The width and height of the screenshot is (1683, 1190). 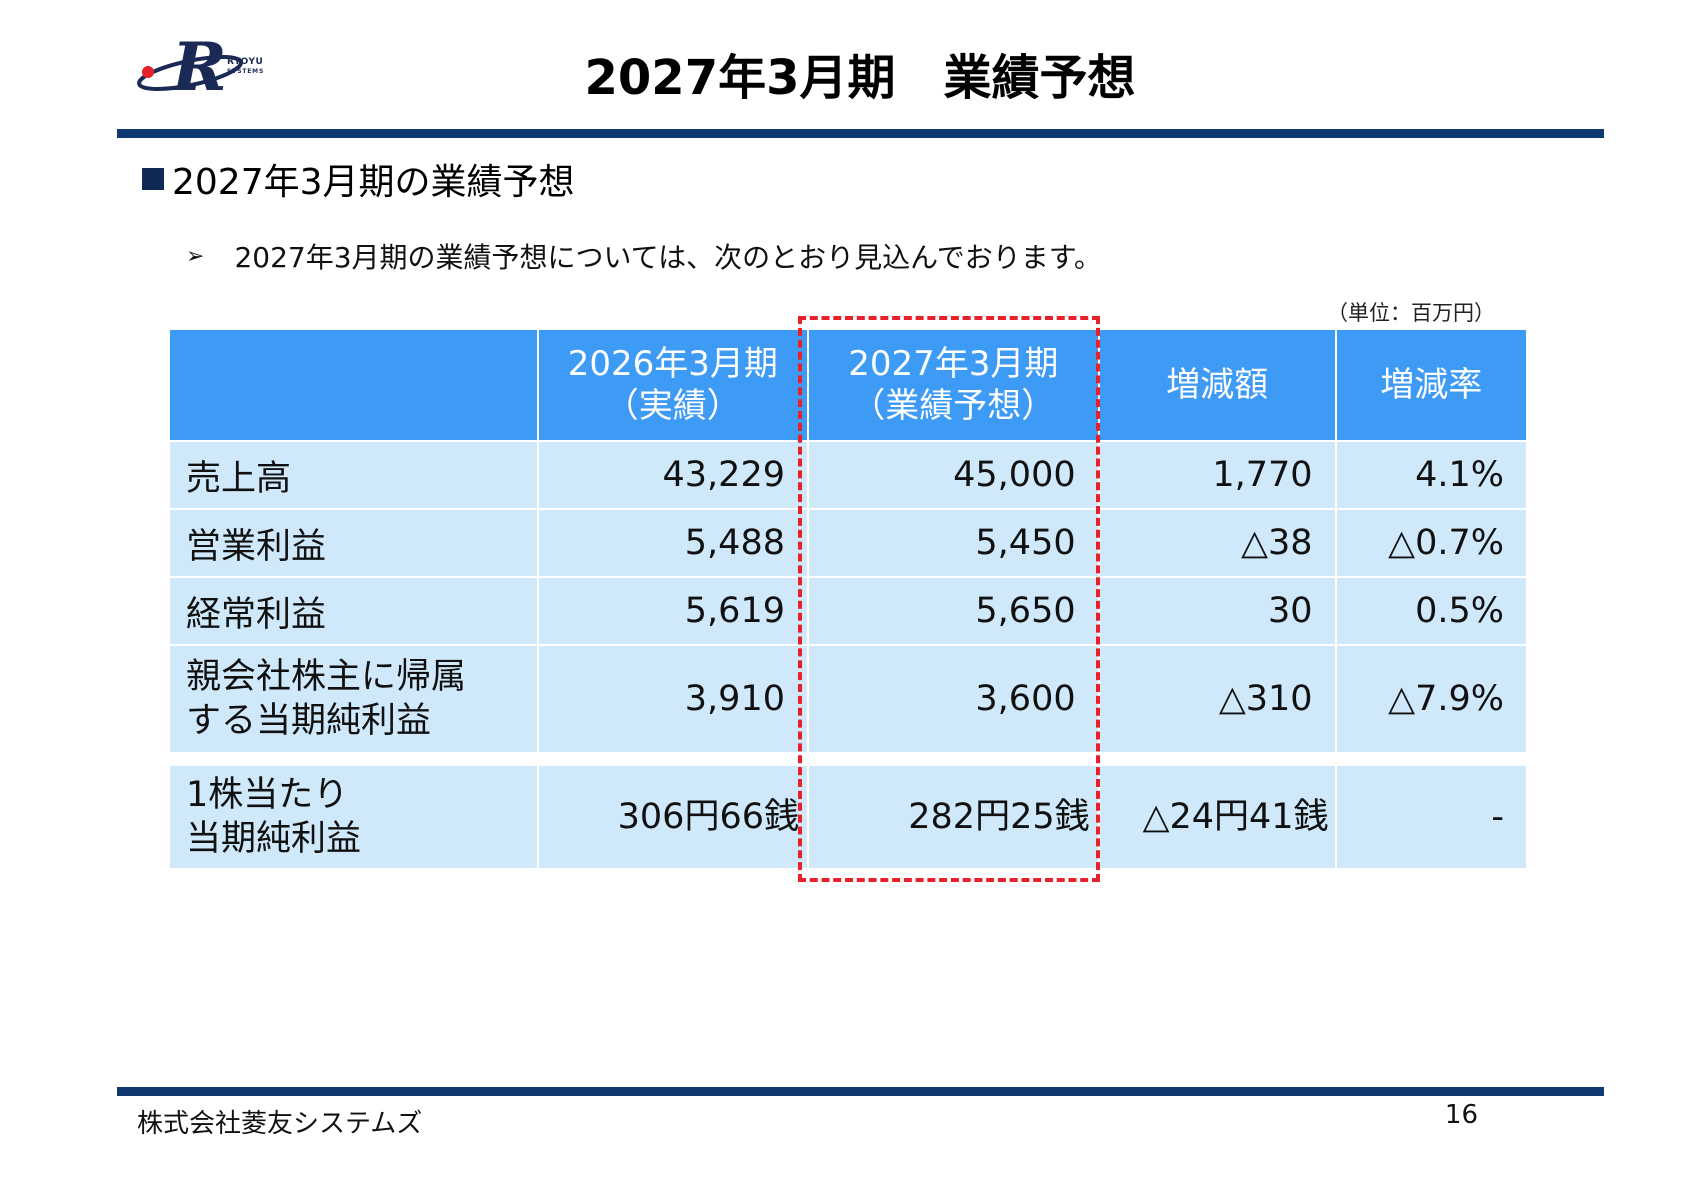 I want to click on header-actual-line2: （実績）, so click(x=672, y=406).